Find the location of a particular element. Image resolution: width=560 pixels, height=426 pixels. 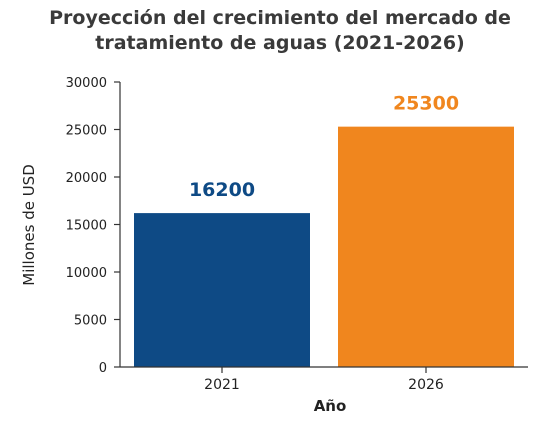

bar-value-label-2021: 16200 is located at coordinates (222, 190).